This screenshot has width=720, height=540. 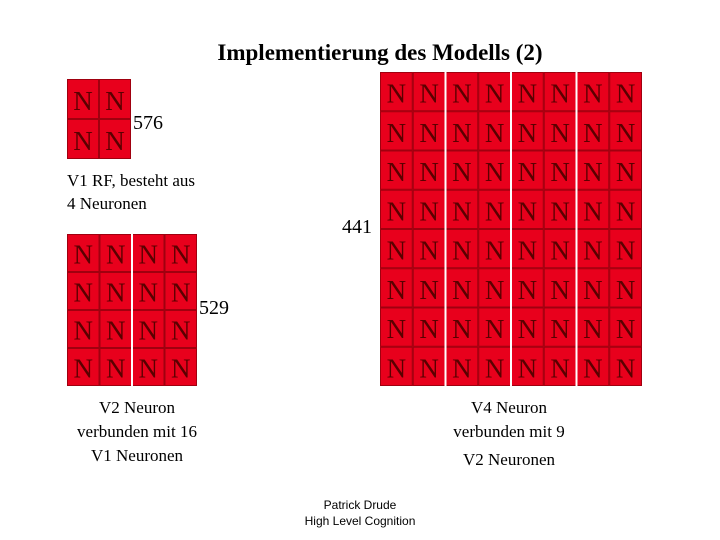 I want to click on title: Implementierung des Modells (2), so click(x=379, y=52).